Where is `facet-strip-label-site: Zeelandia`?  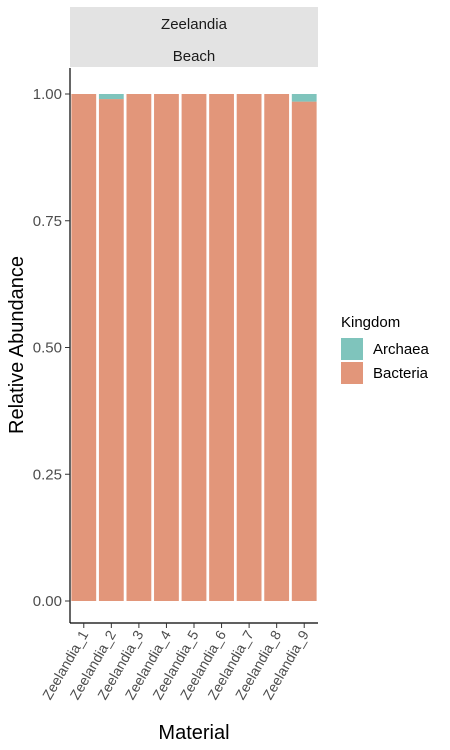
facet-strip-label-site: Zeelandia is located at coordinates (194, 24).